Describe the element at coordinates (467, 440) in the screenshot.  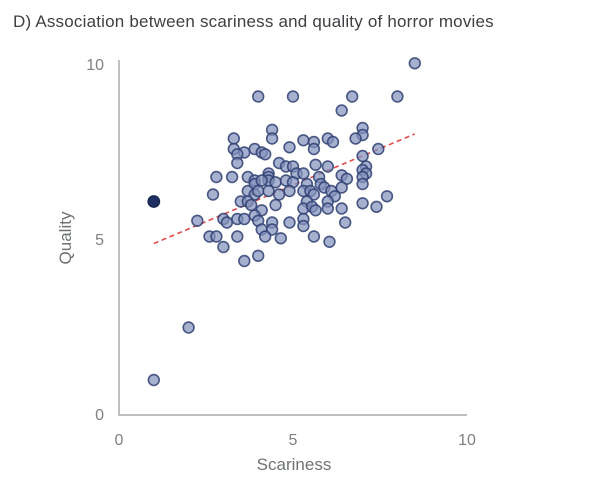
I see `x-tick-label: 10` at that location.